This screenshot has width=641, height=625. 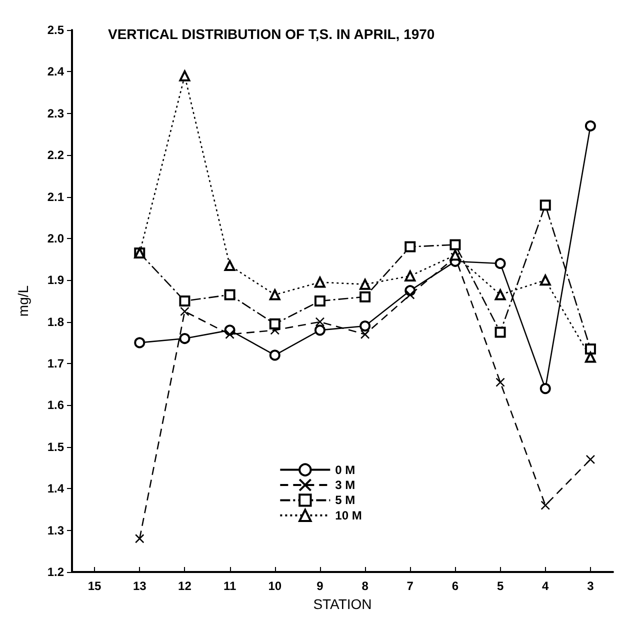 I want to click on legend-label: 10 M, so click(x=348, y=515).